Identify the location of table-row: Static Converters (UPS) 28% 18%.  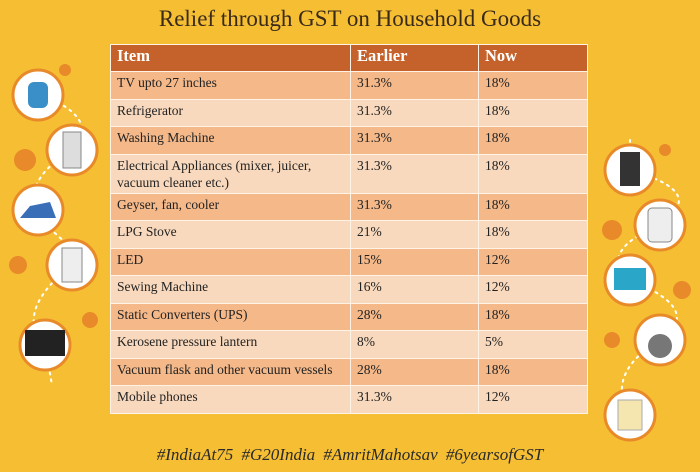
(349, 316).